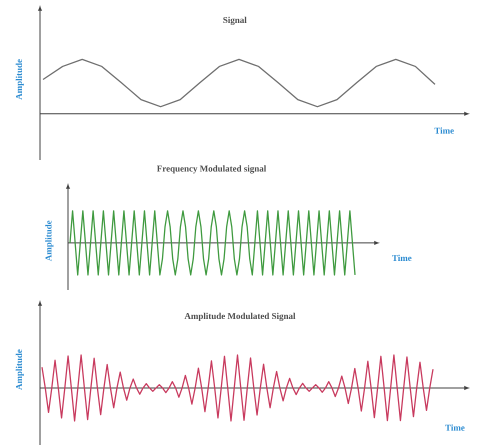 Image resolution: width=478 pixels, height=448 pixels. I want to click on chart-title: Amplitude Modulated Signal, so click(240, 316).